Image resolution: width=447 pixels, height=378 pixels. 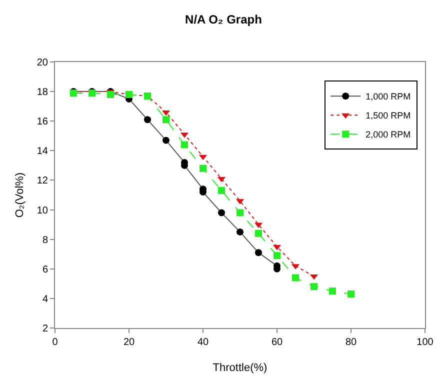 I want to click on y-axis-title: O₂(Vol%), so click(x=20, y=195).